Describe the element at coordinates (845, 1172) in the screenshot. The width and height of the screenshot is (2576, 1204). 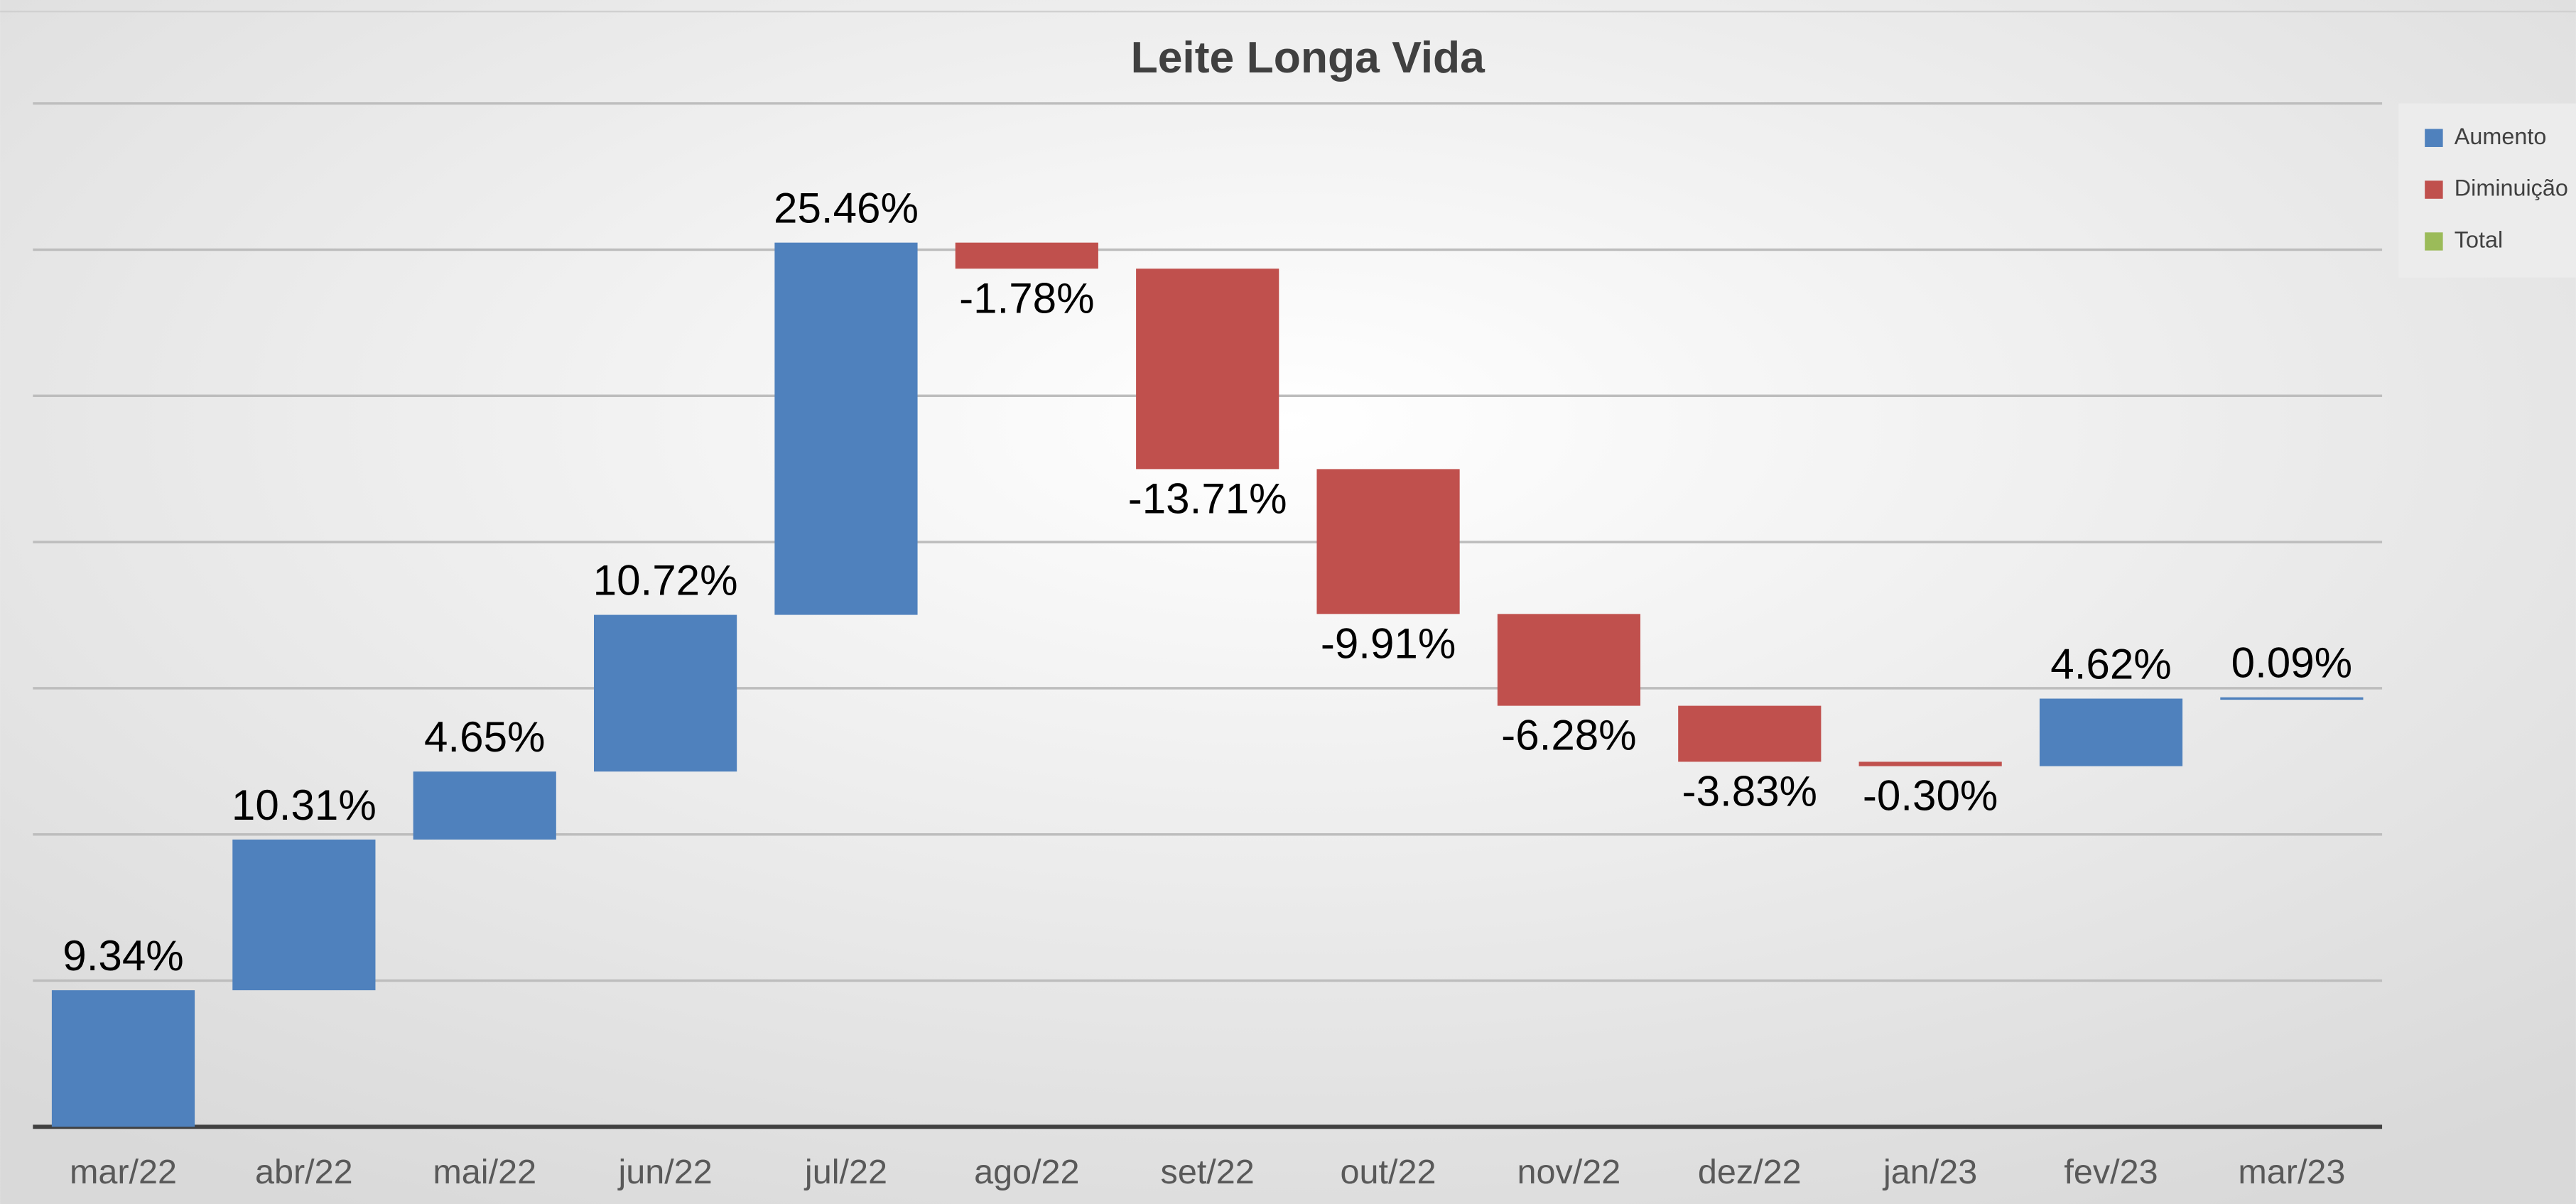
I see `x-tick-label: jul/22` at that location.